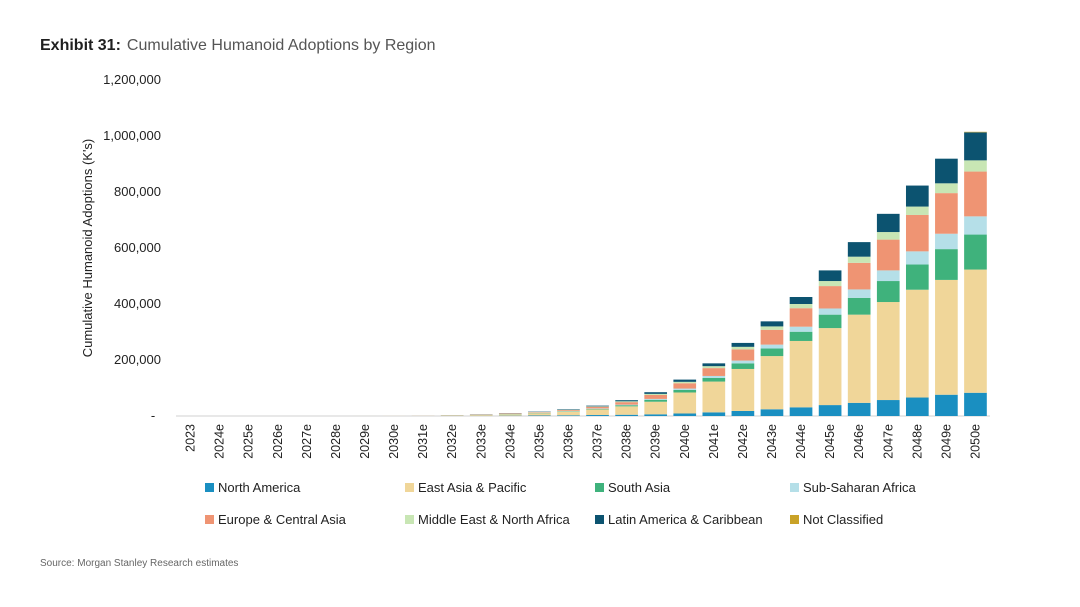 This screenshot has width=1080, height=607. Describe the element at coordinates (452, 441) in the screenshot. I see `x-tick-label: 2032e` at that location.